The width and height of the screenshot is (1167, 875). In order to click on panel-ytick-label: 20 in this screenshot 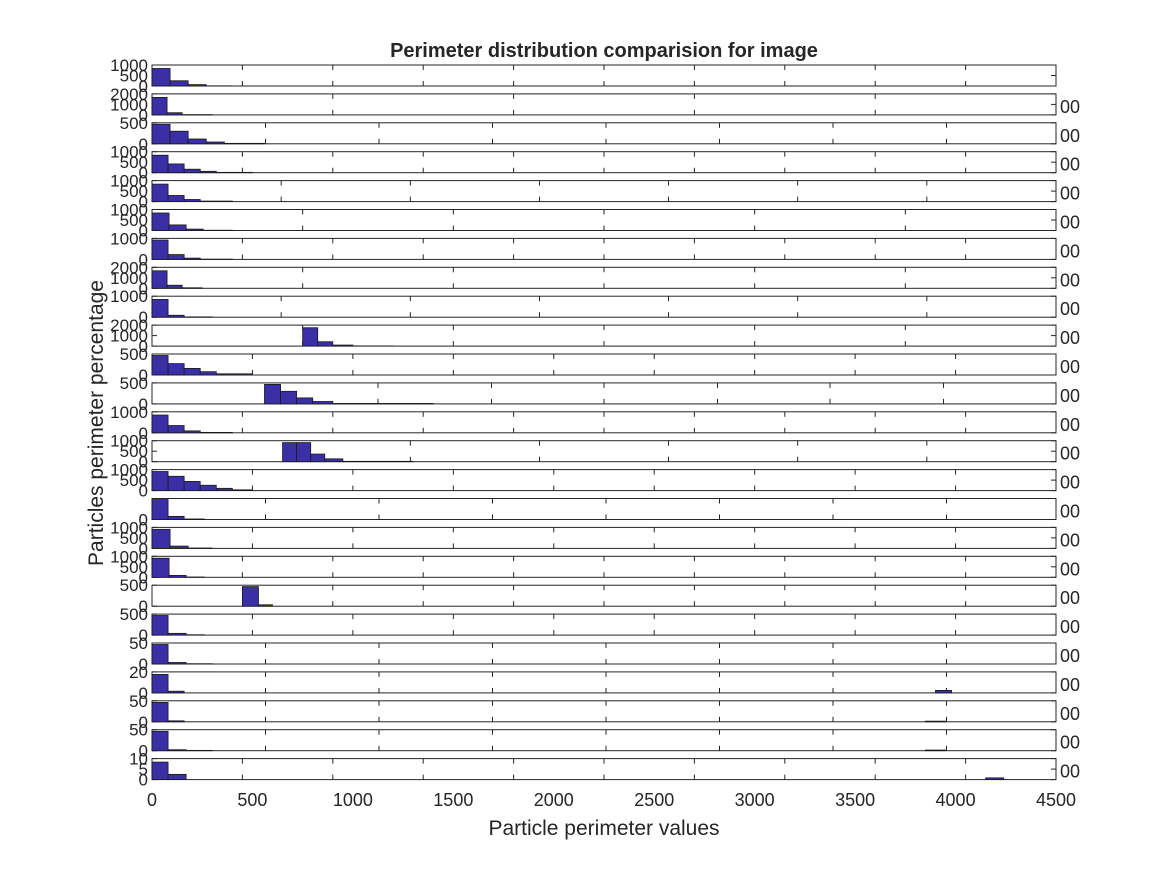, I will do `click(138, 672)`.